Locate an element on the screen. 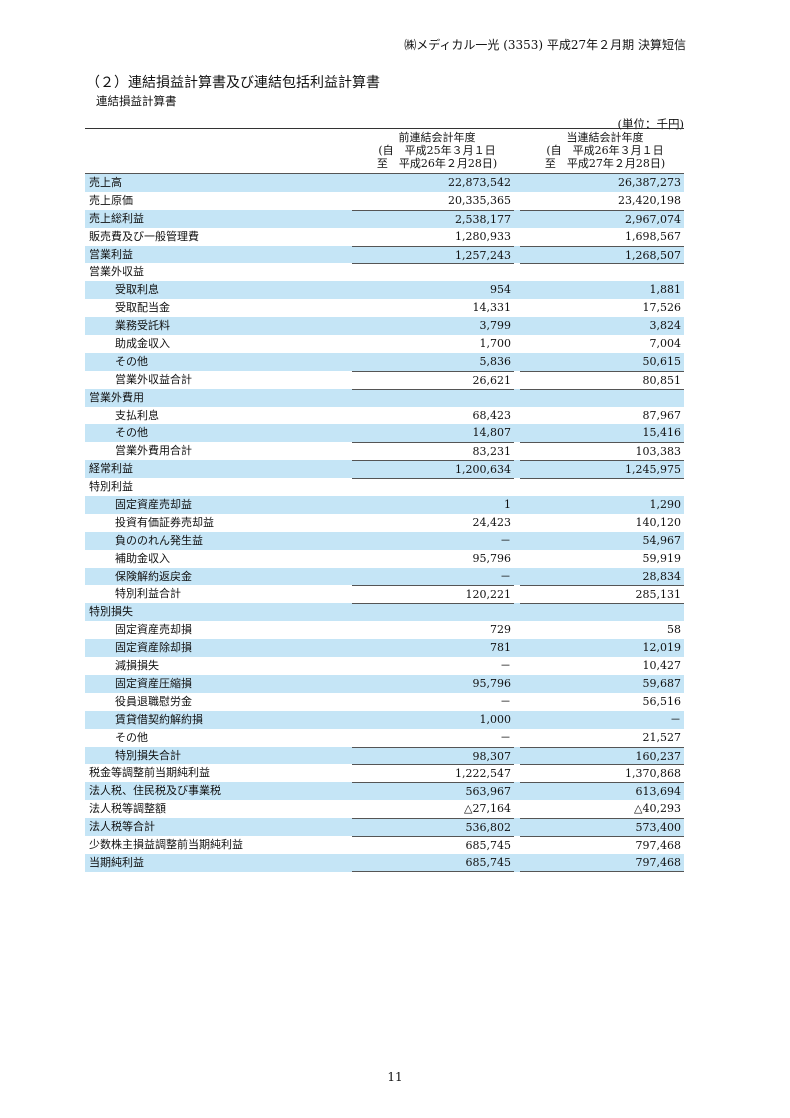 This screenshot has width=790, height=1118. prev-value: 1 is located at coordinates (507, 505).